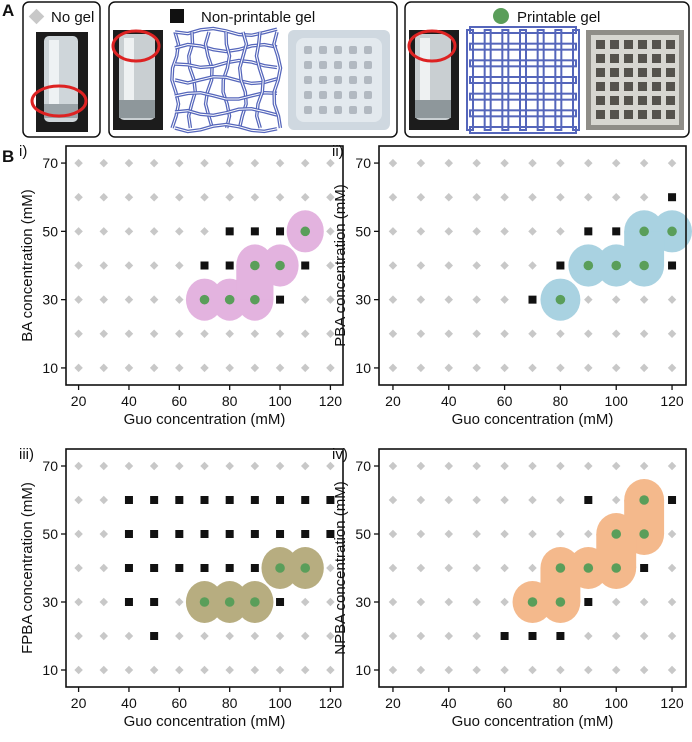 The width and height of the screenshot is (692, 742). I want to click on plot-frame, so click(204, 568).